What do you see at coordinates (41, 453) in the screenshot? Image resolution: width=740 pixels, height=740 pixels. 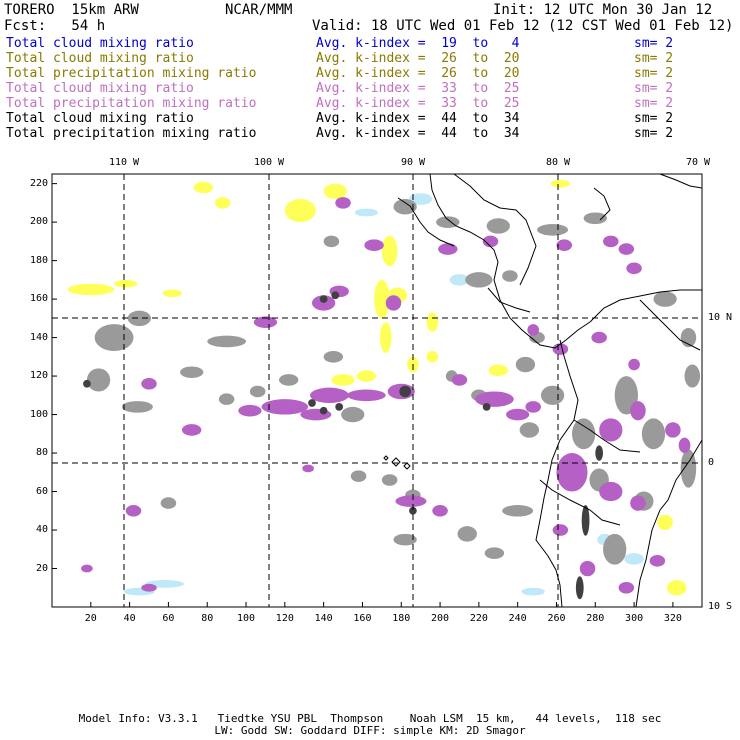 I see `grid-y-label: 80` at bounding box center [41, 453].